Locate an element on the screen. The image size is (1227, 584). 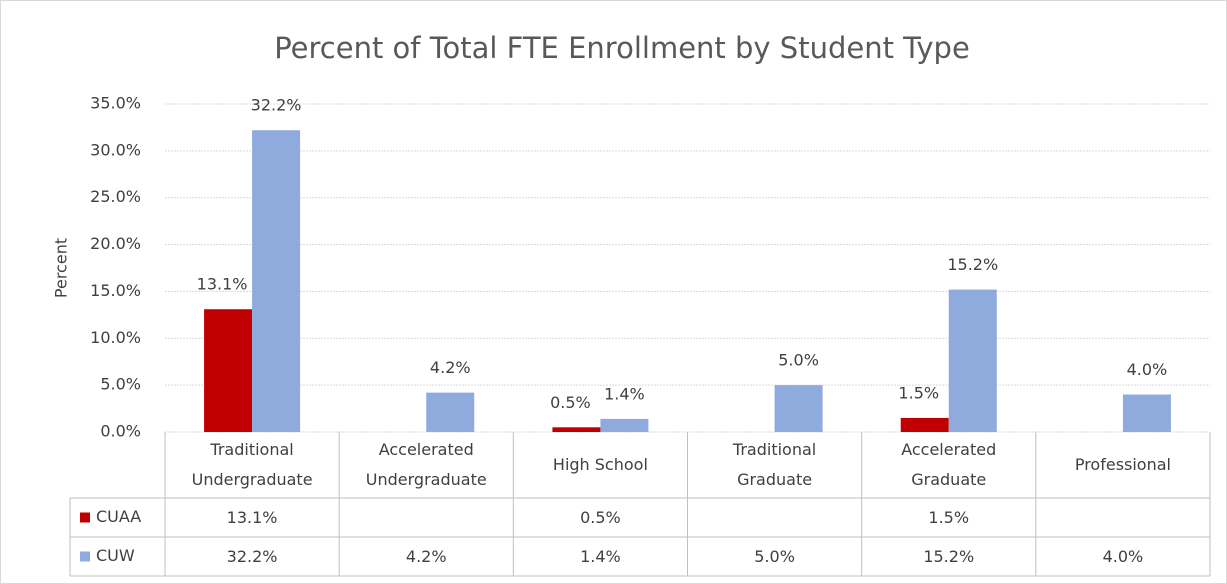
y-tick-label: 35.0% is located at coordinates (115, 103).